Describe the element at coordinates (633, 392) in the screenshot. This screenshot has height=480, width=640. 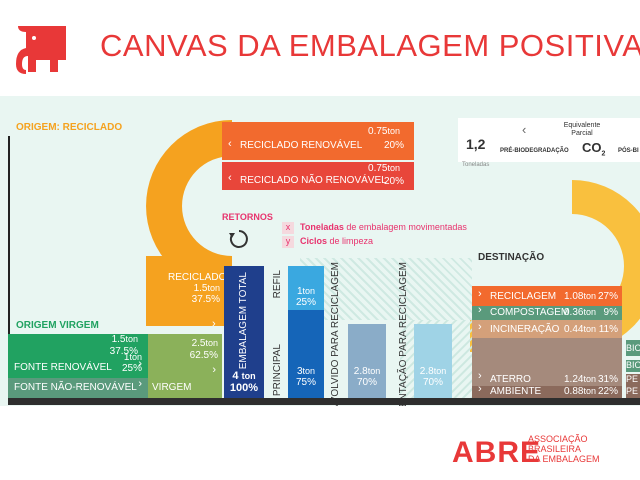
I see `side-label-pe-2: PE` at that location.